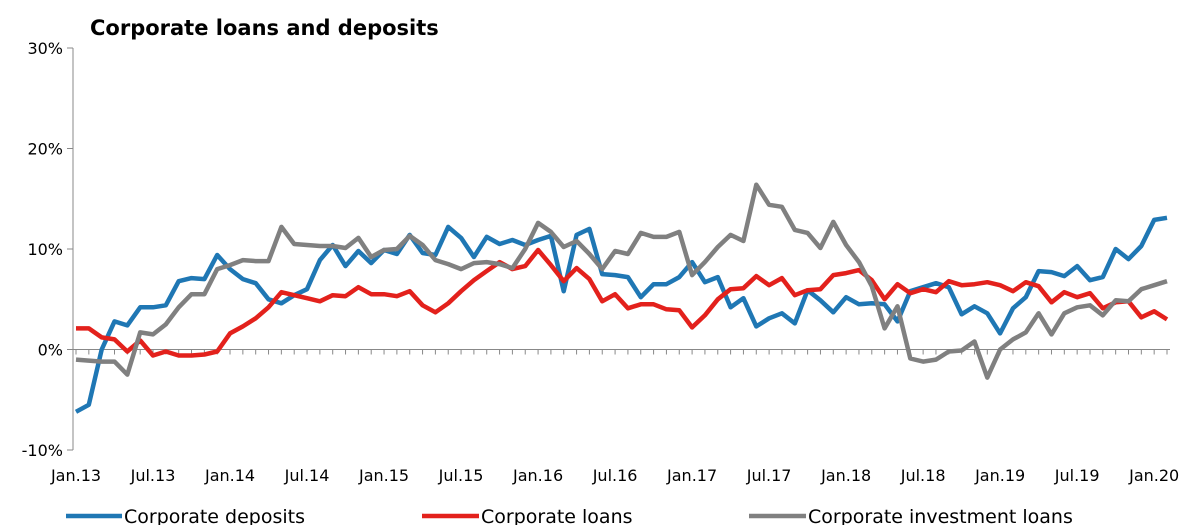  What do you see at coordinates (537, 475) in the screenshot?
I see `x-tick-label: Jan.16` at bounding box center [537, 475].